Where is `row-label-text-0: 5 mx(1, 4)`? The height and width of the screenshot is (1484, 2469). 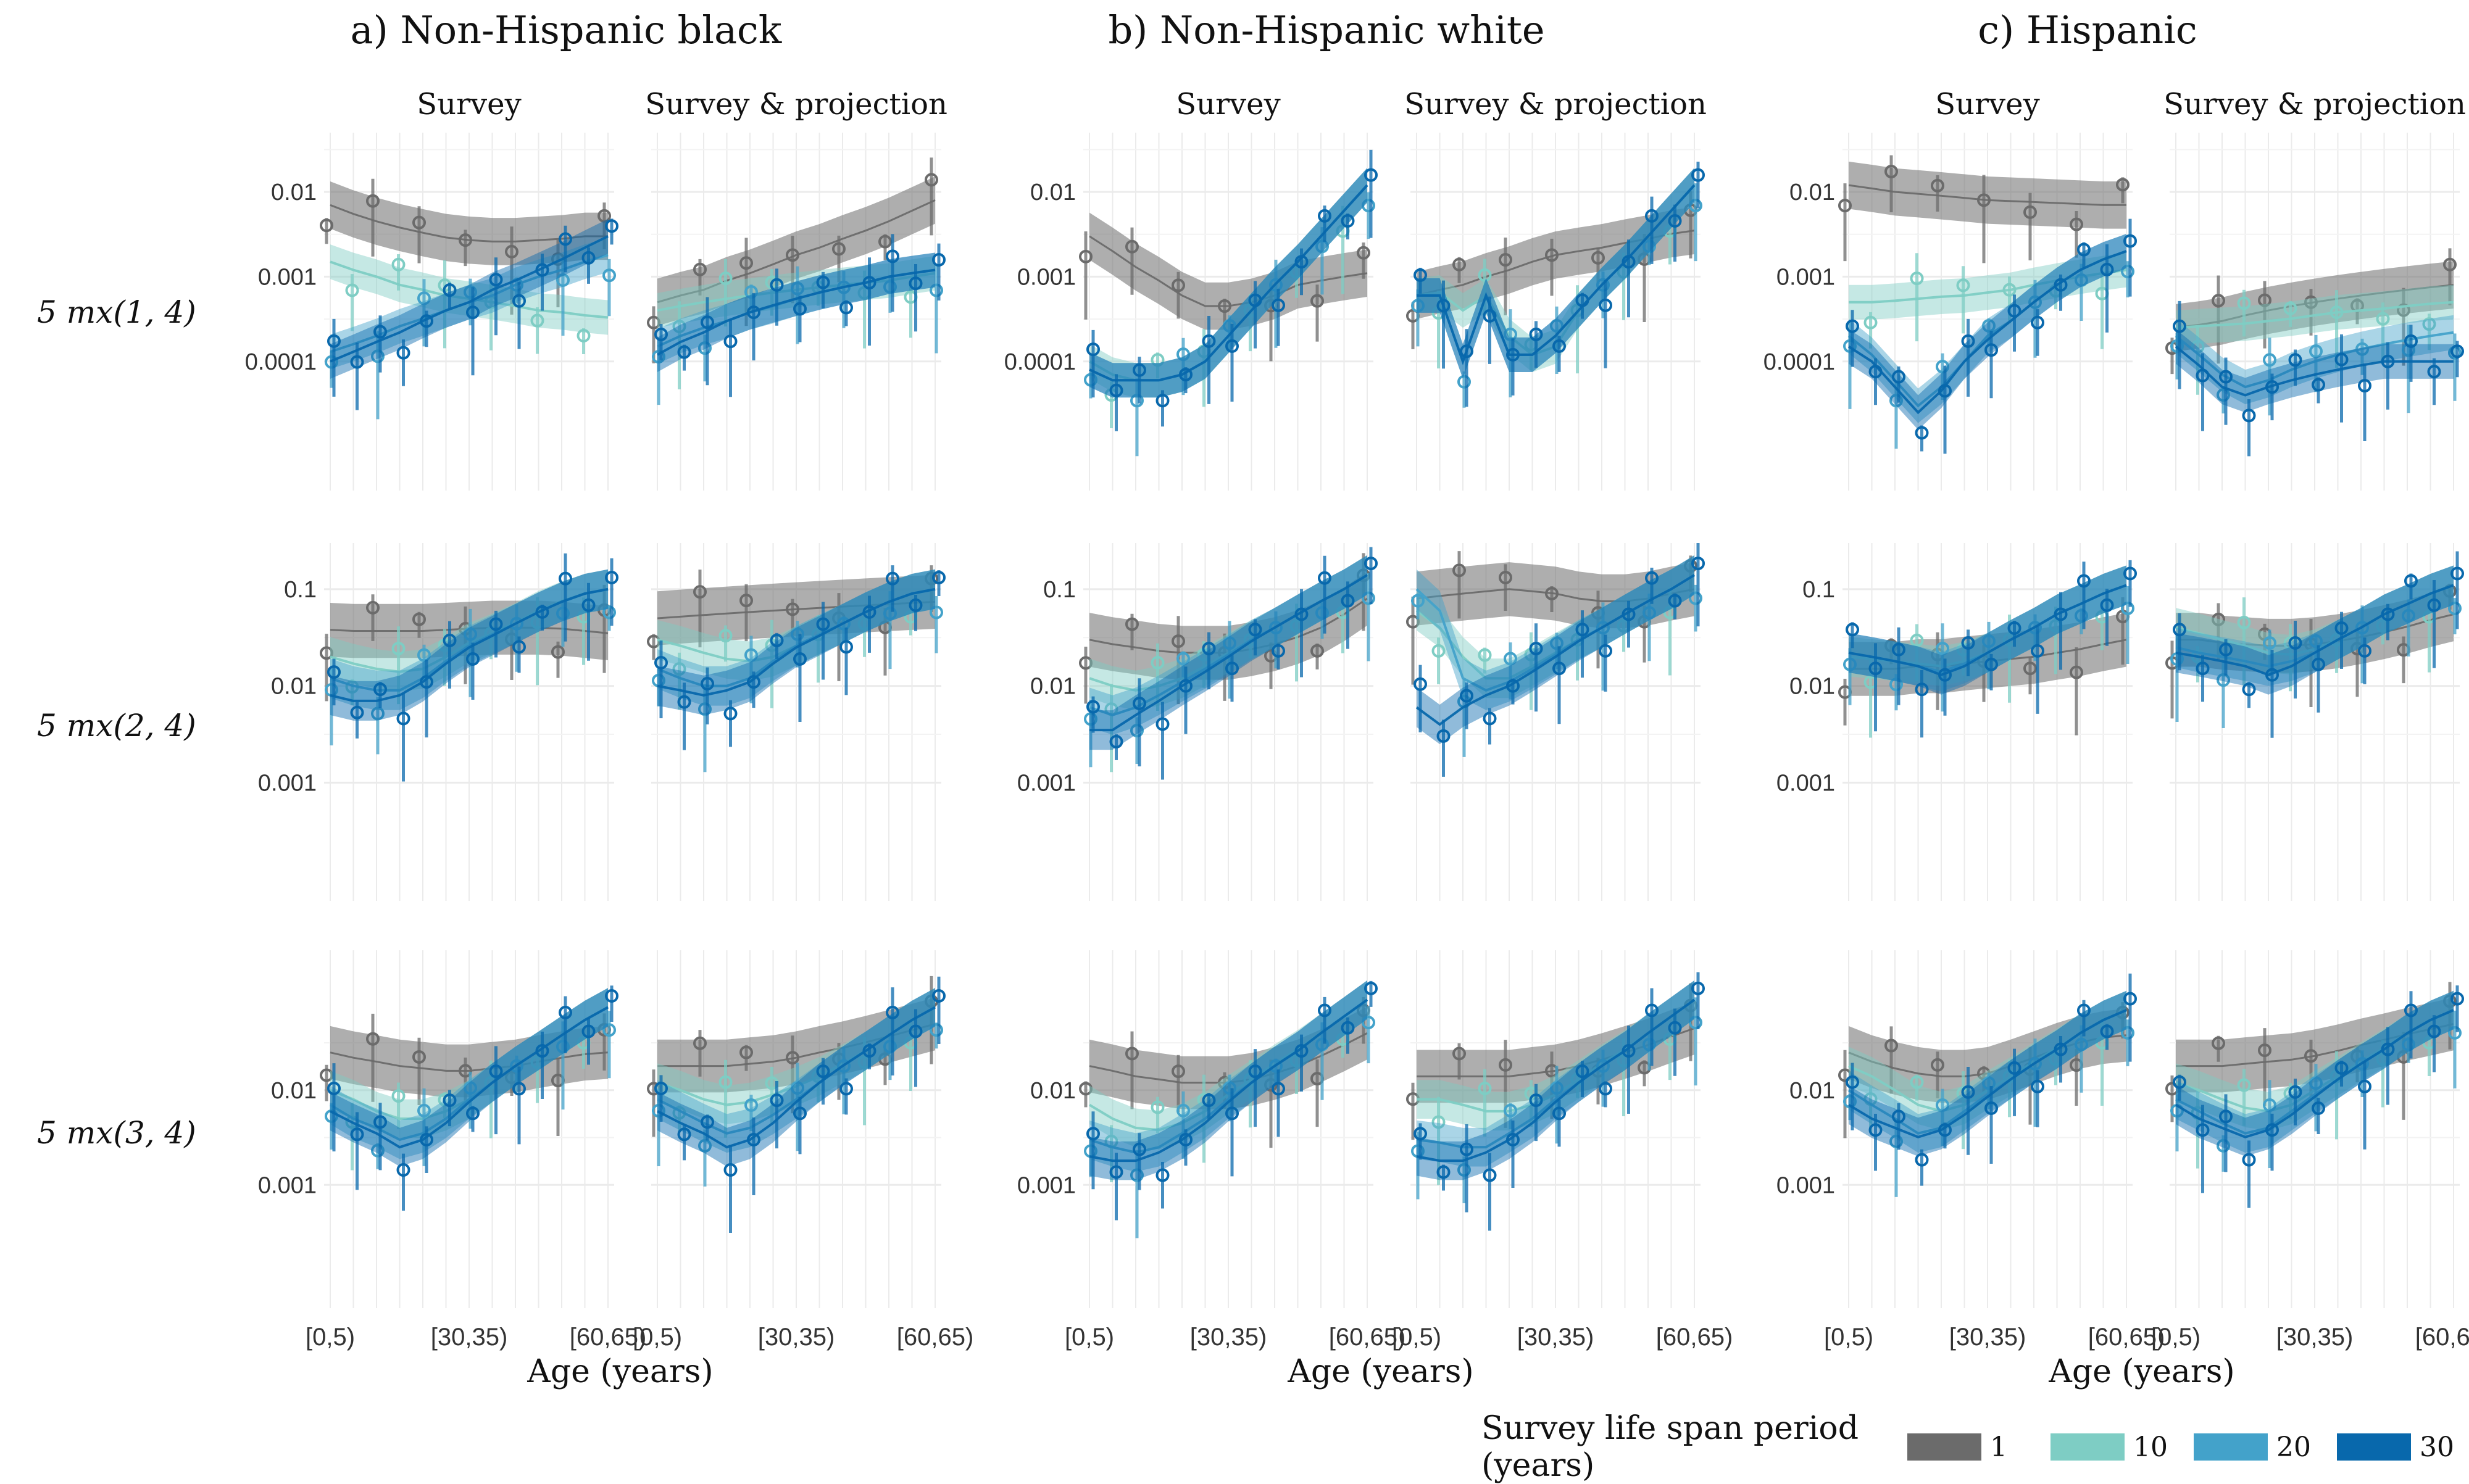
row-label-text-0: 5 mx(1, 4) is located at coordinates (116, 312).